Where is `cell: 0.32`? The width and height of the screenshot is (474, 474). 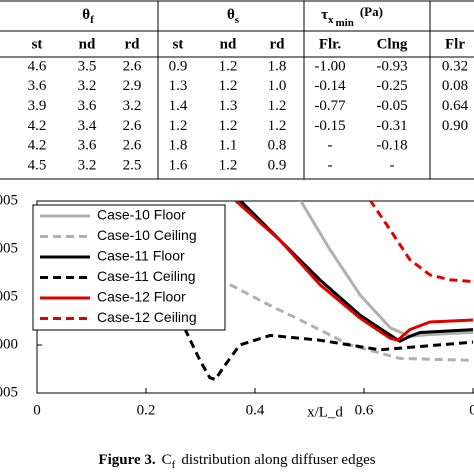 cell: 0.32 is located at coordinates (455, 66).